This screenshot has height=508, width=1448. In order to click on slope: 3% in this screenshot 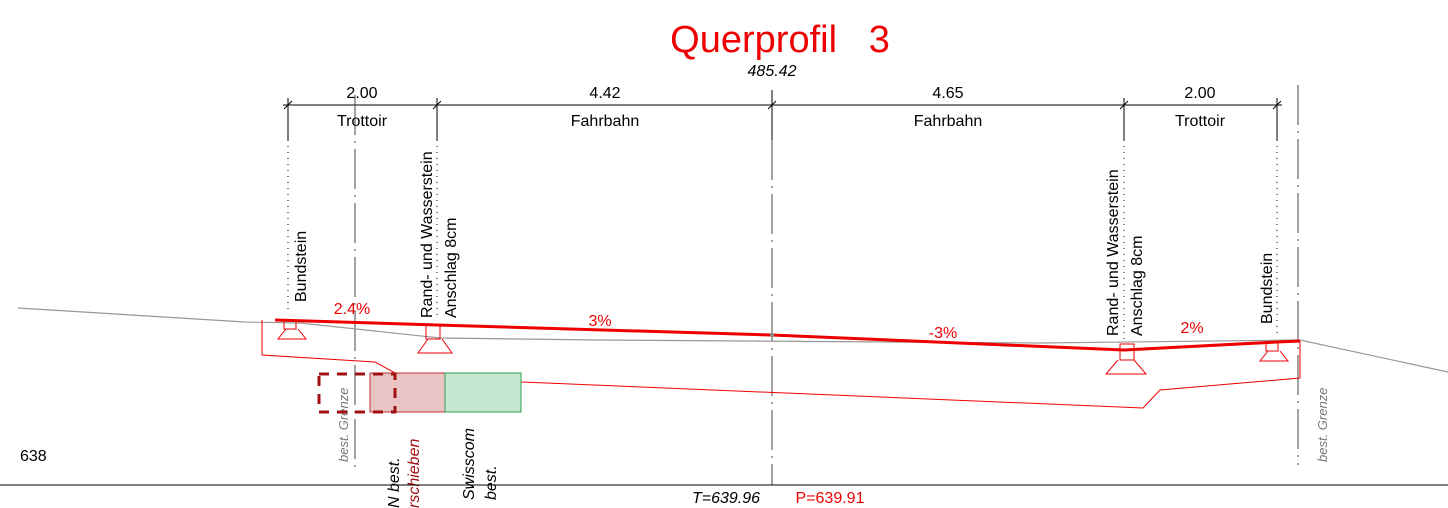, I will do `click(599, 321)`.